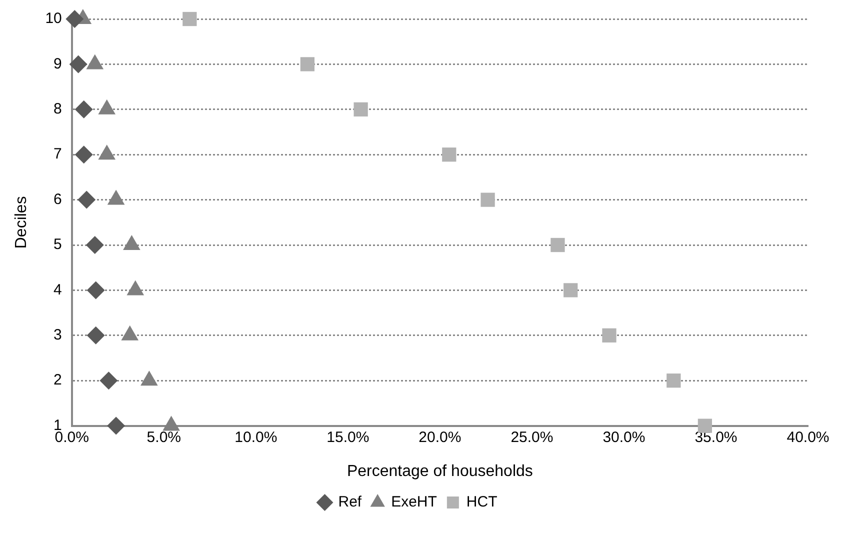 The image size is (853, 540). I want to click on y-tick-label: 2, so click(58, 380).